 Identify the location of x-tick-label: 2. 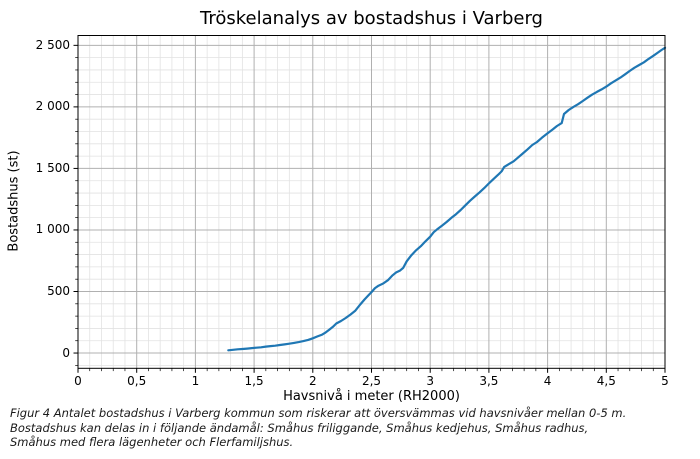
(312, 381).